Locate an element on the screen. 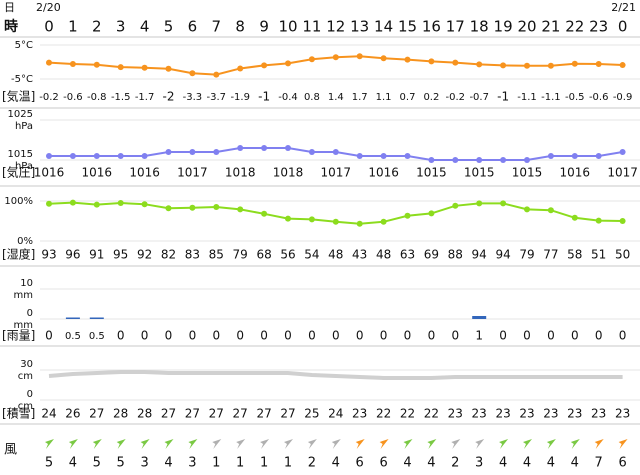 The image size is (640, 475). wind-speed: 6 is located at coordinates (622, 463).